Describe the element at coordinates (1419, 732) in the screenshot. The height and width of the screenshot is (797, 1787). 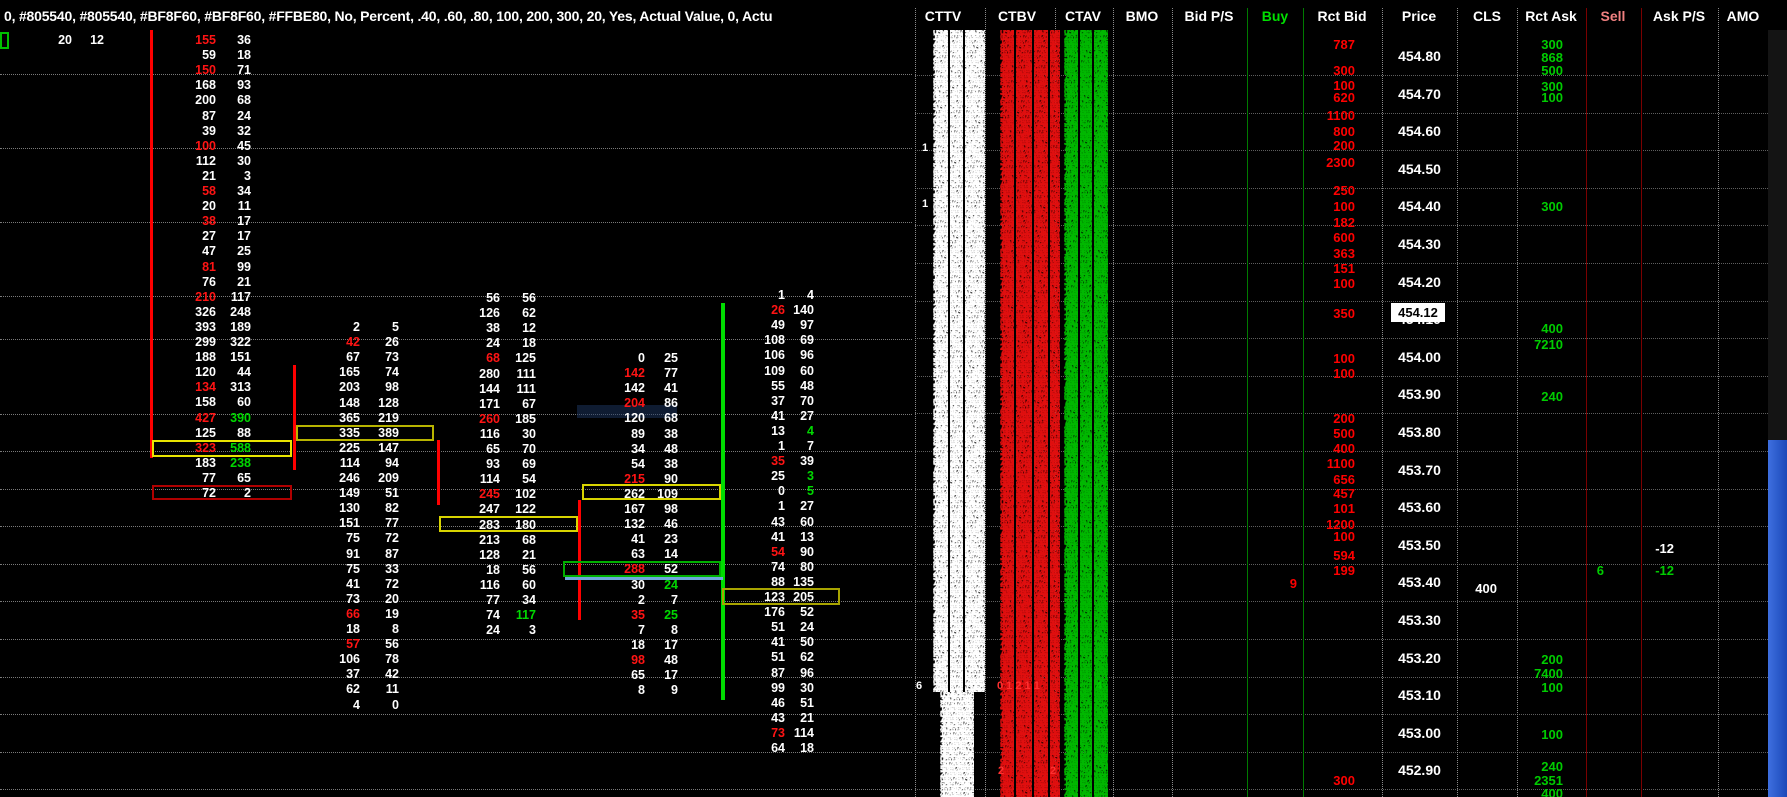
I see `price-label: 453.00` at that location.